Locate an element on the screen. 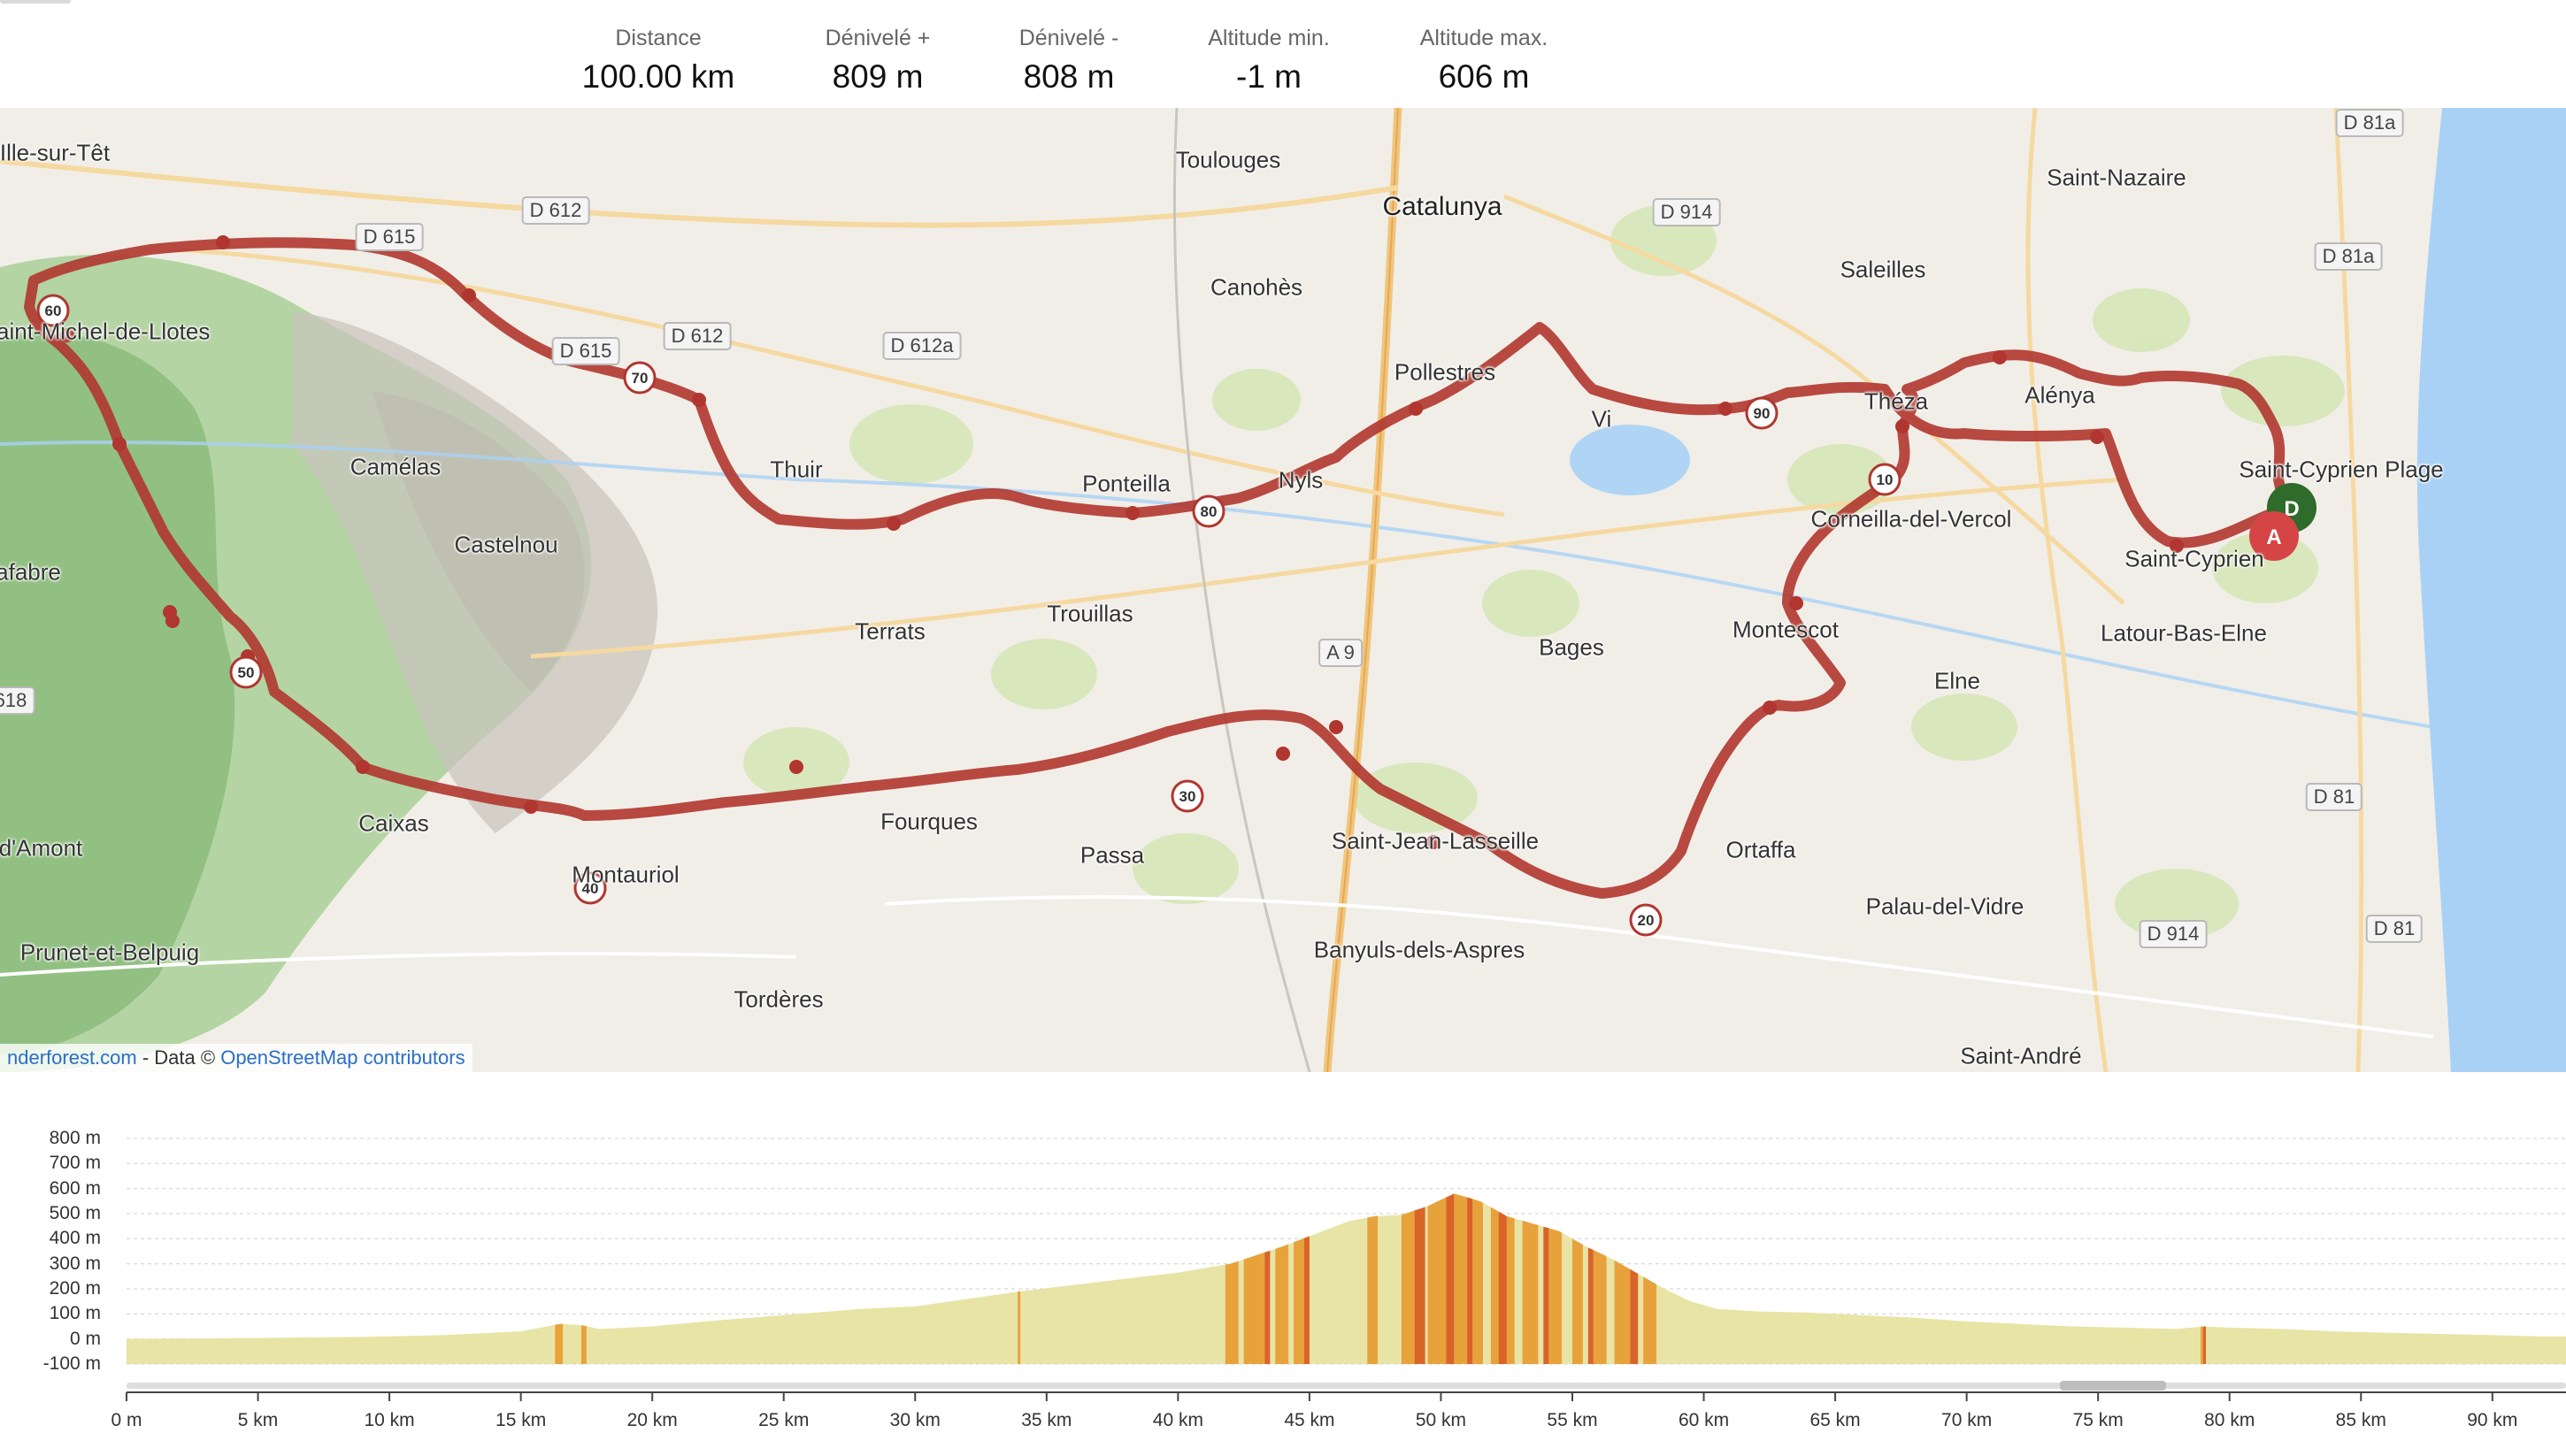  x-tick-label: 5 km is located at coordinates (258, 1420).